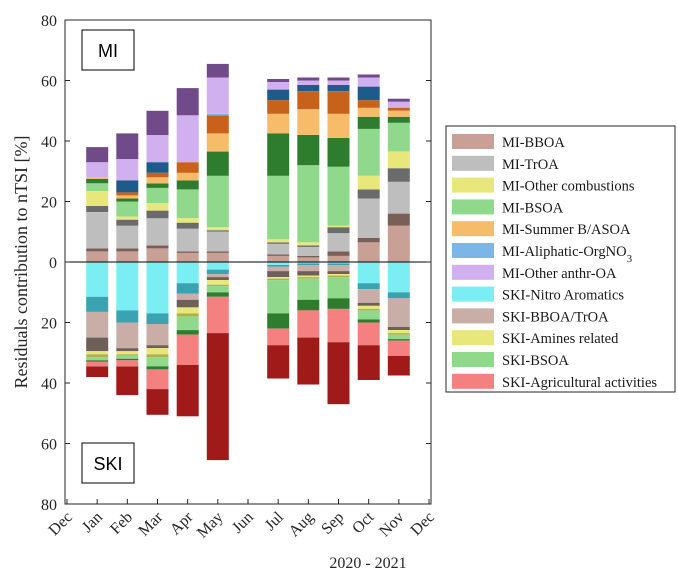 The height and width of the screenshot is (573, 678). I want to click on bottom-panel-label-box: SKI, so click(108, 463).